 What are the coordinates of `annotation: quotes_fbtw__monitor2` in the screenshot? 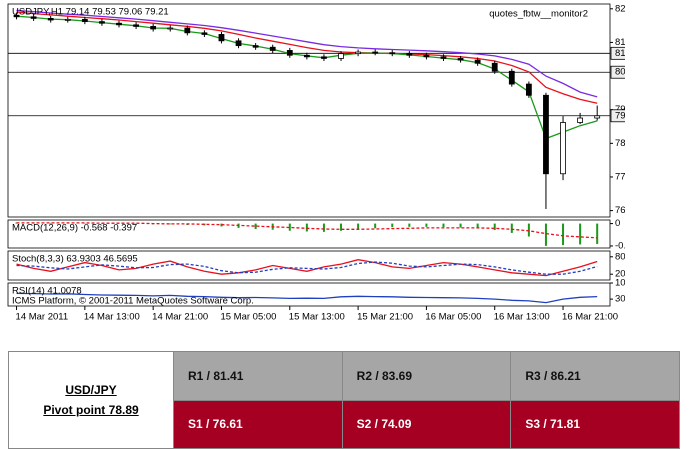 It's located at (538, 14).